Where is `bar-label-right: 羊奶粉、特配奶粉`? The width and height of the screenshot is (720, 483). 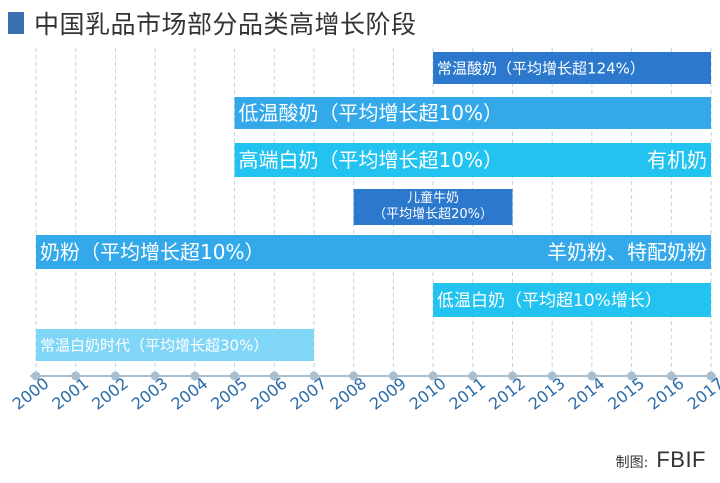
bar-label-right: 羊奶粉、特配奶粉 is located at coordinates (627, 252).